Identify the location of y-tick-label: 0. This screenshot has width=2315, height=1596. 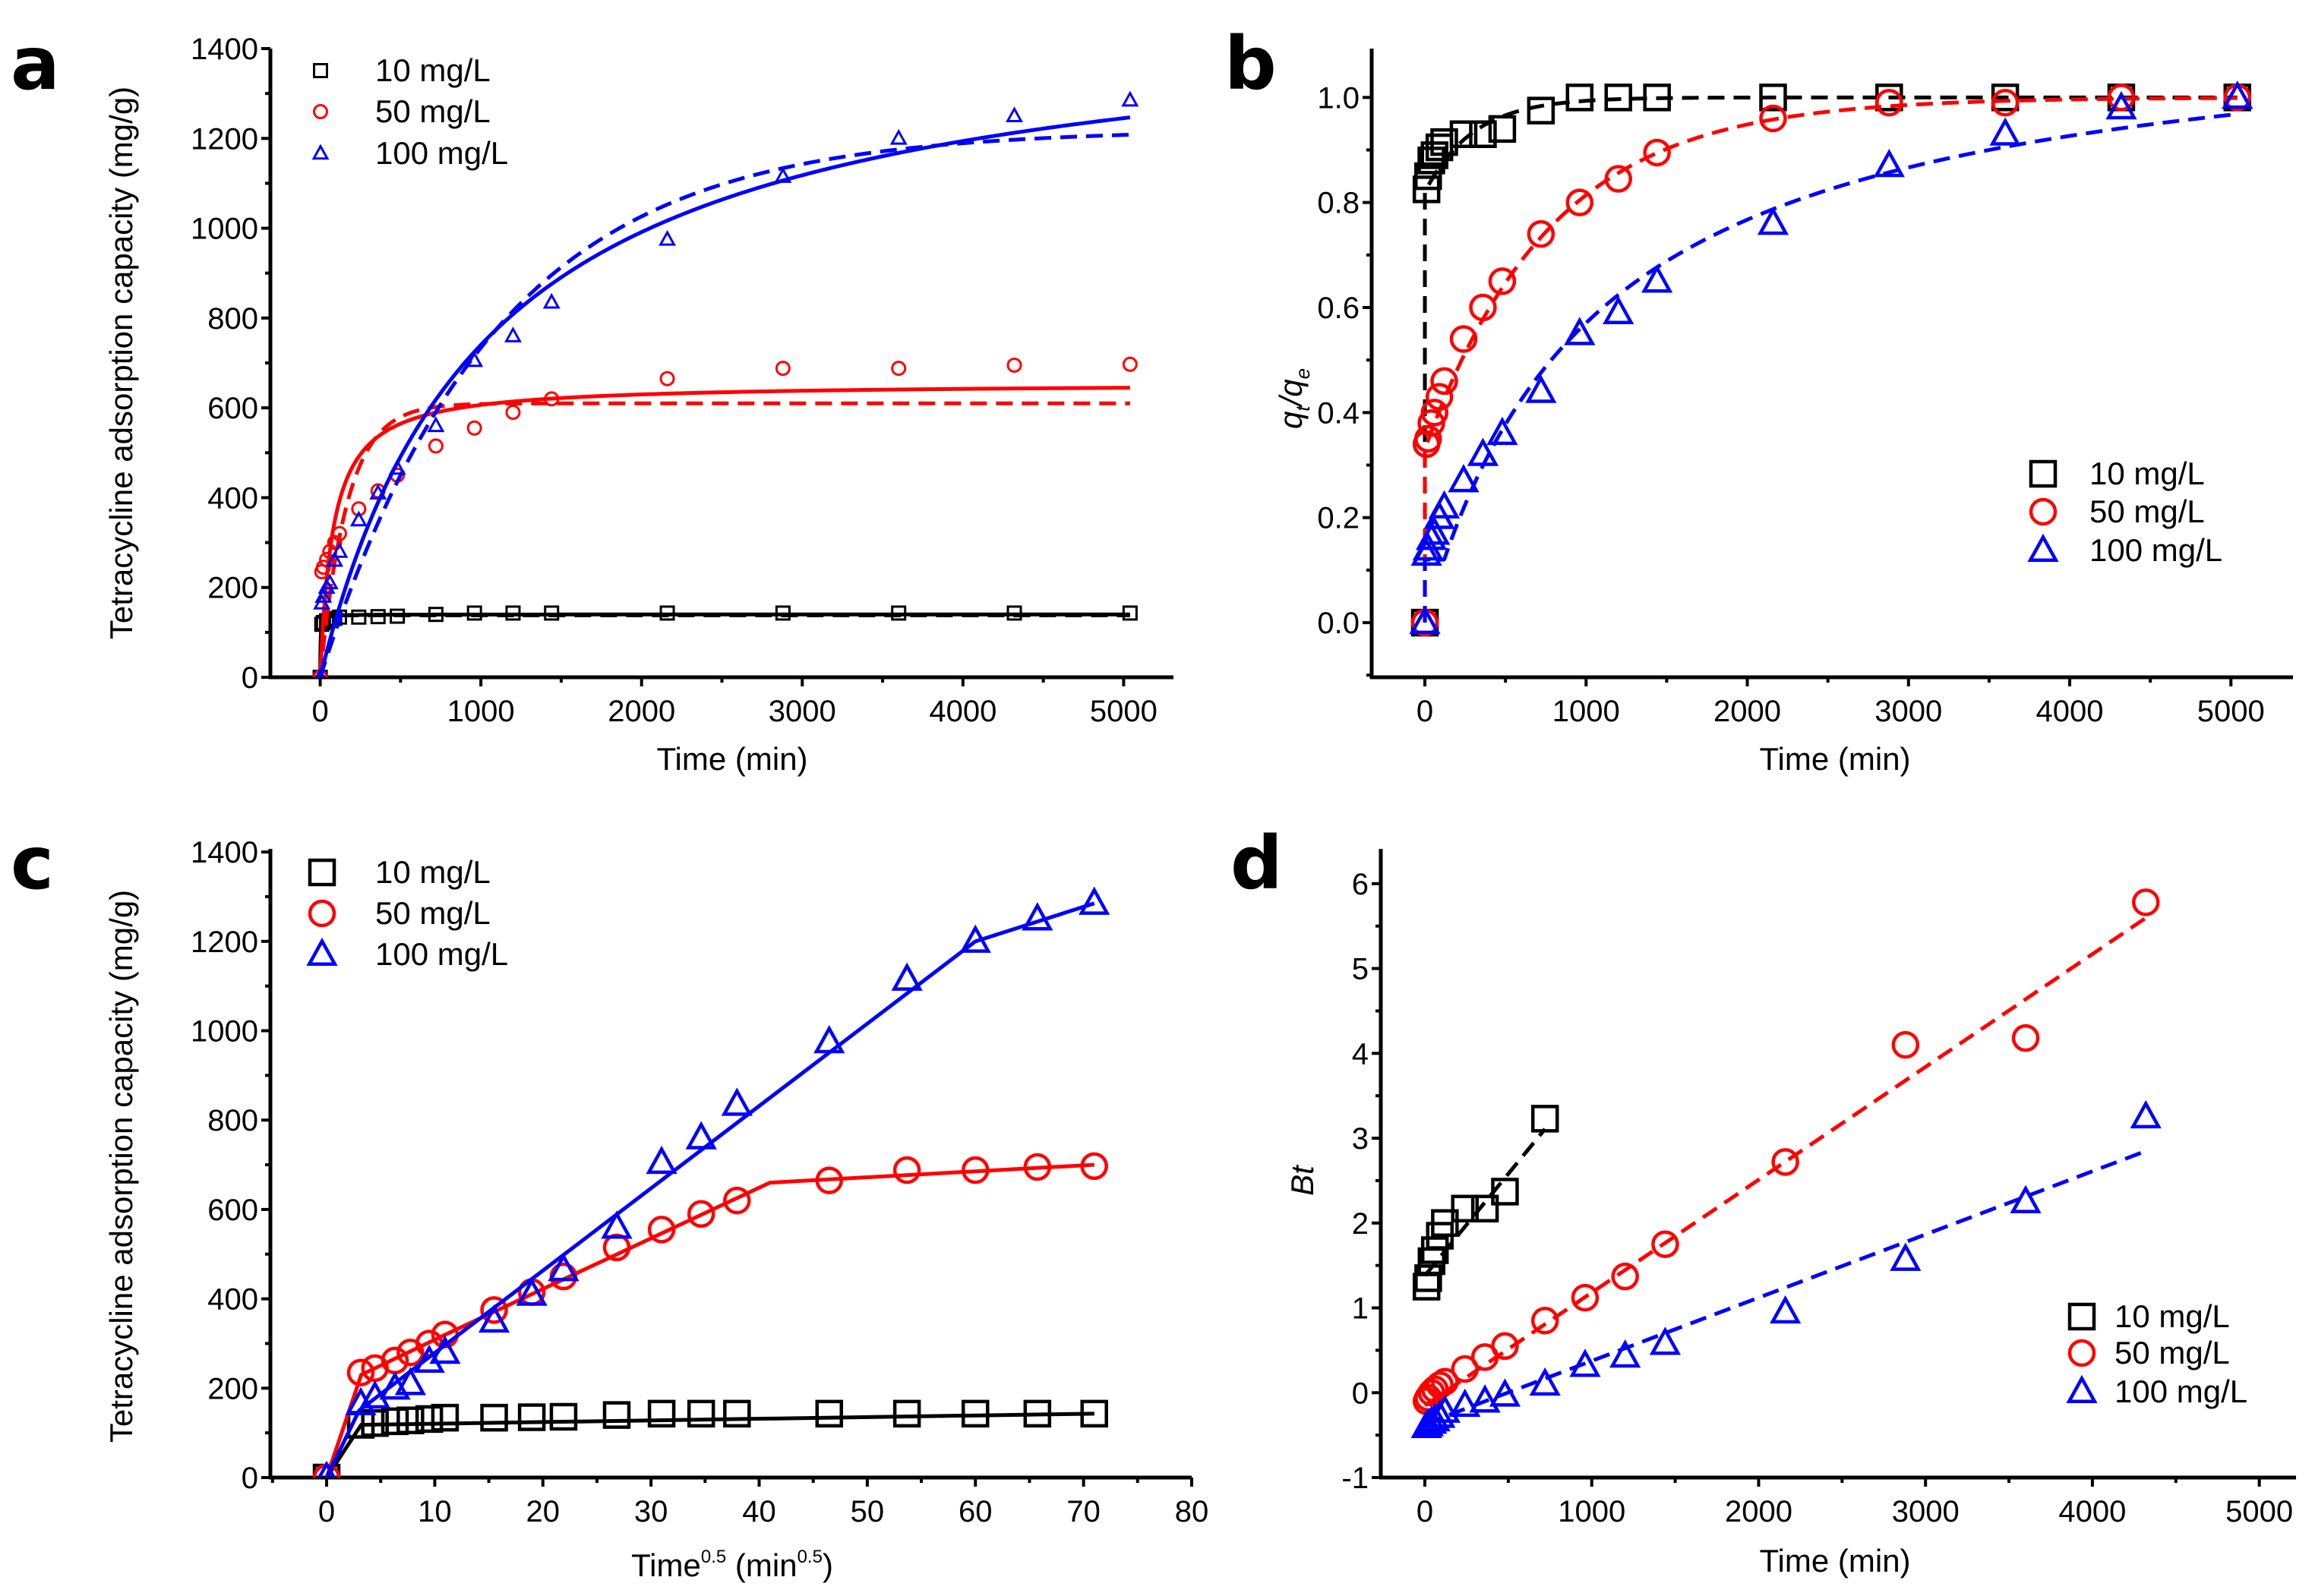
(250, 678).